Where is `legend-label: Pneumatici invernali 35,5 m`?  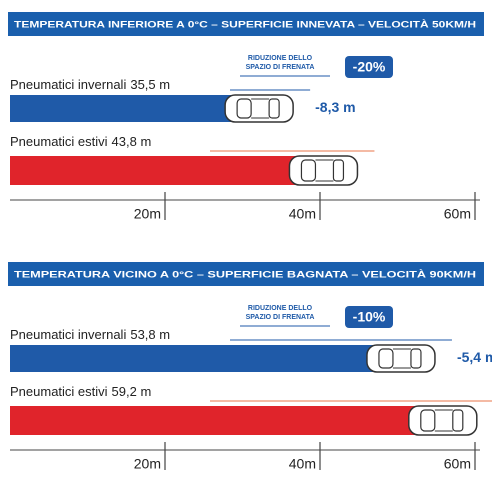 legend-label: Pneumatici invernali 35,5 m is located at coordinates (90, 84).